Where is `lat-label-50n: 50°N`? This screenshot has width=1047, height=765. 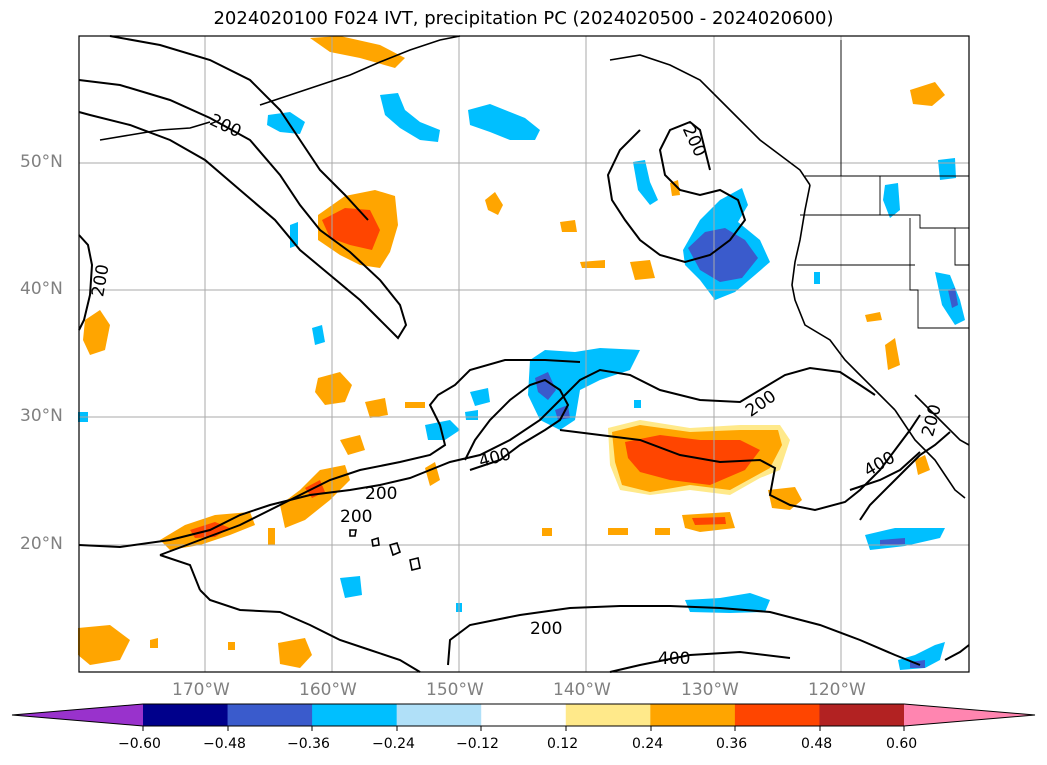
lat-label-50n: 50°N is located at coordinates (41, 162).